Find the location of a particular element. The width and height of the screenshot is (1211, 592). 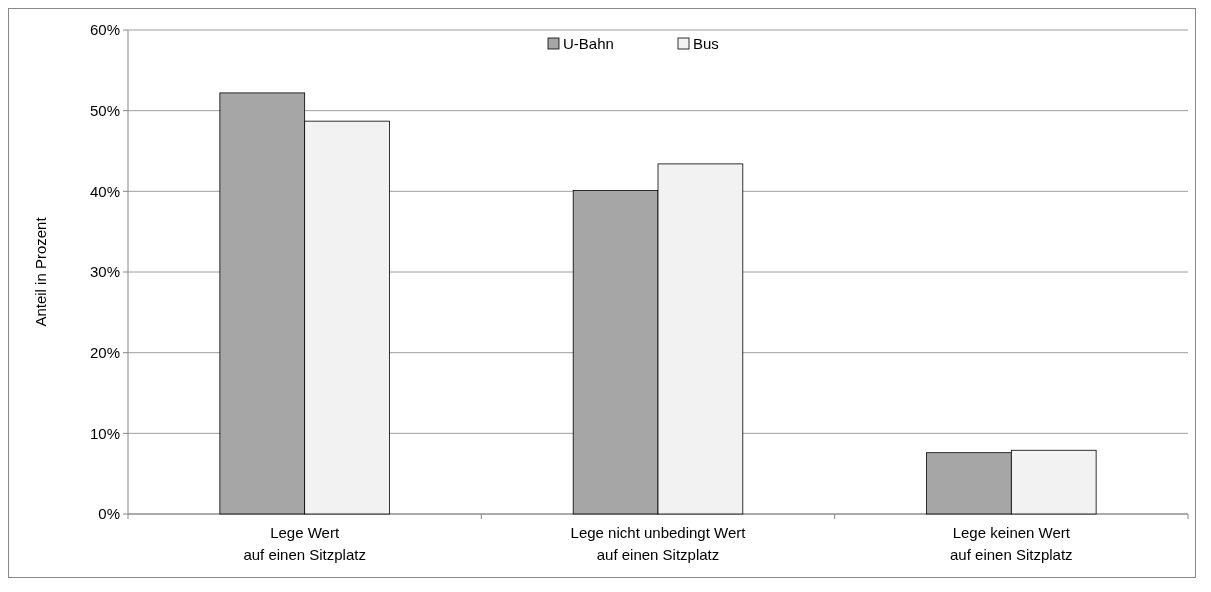

y-tick-label: 40% is located at coordinates (104, 191).